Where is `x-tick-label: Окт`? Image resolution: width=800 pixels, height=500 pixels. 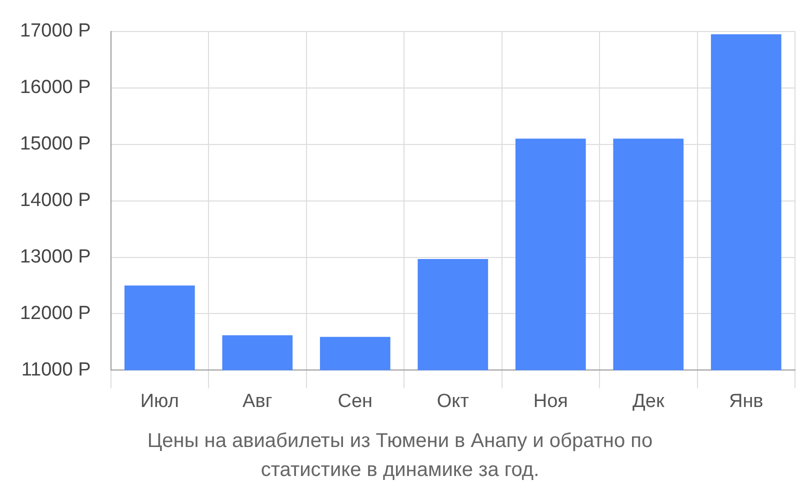
x-tick-label: Окт is located at coordinates (453, 401).